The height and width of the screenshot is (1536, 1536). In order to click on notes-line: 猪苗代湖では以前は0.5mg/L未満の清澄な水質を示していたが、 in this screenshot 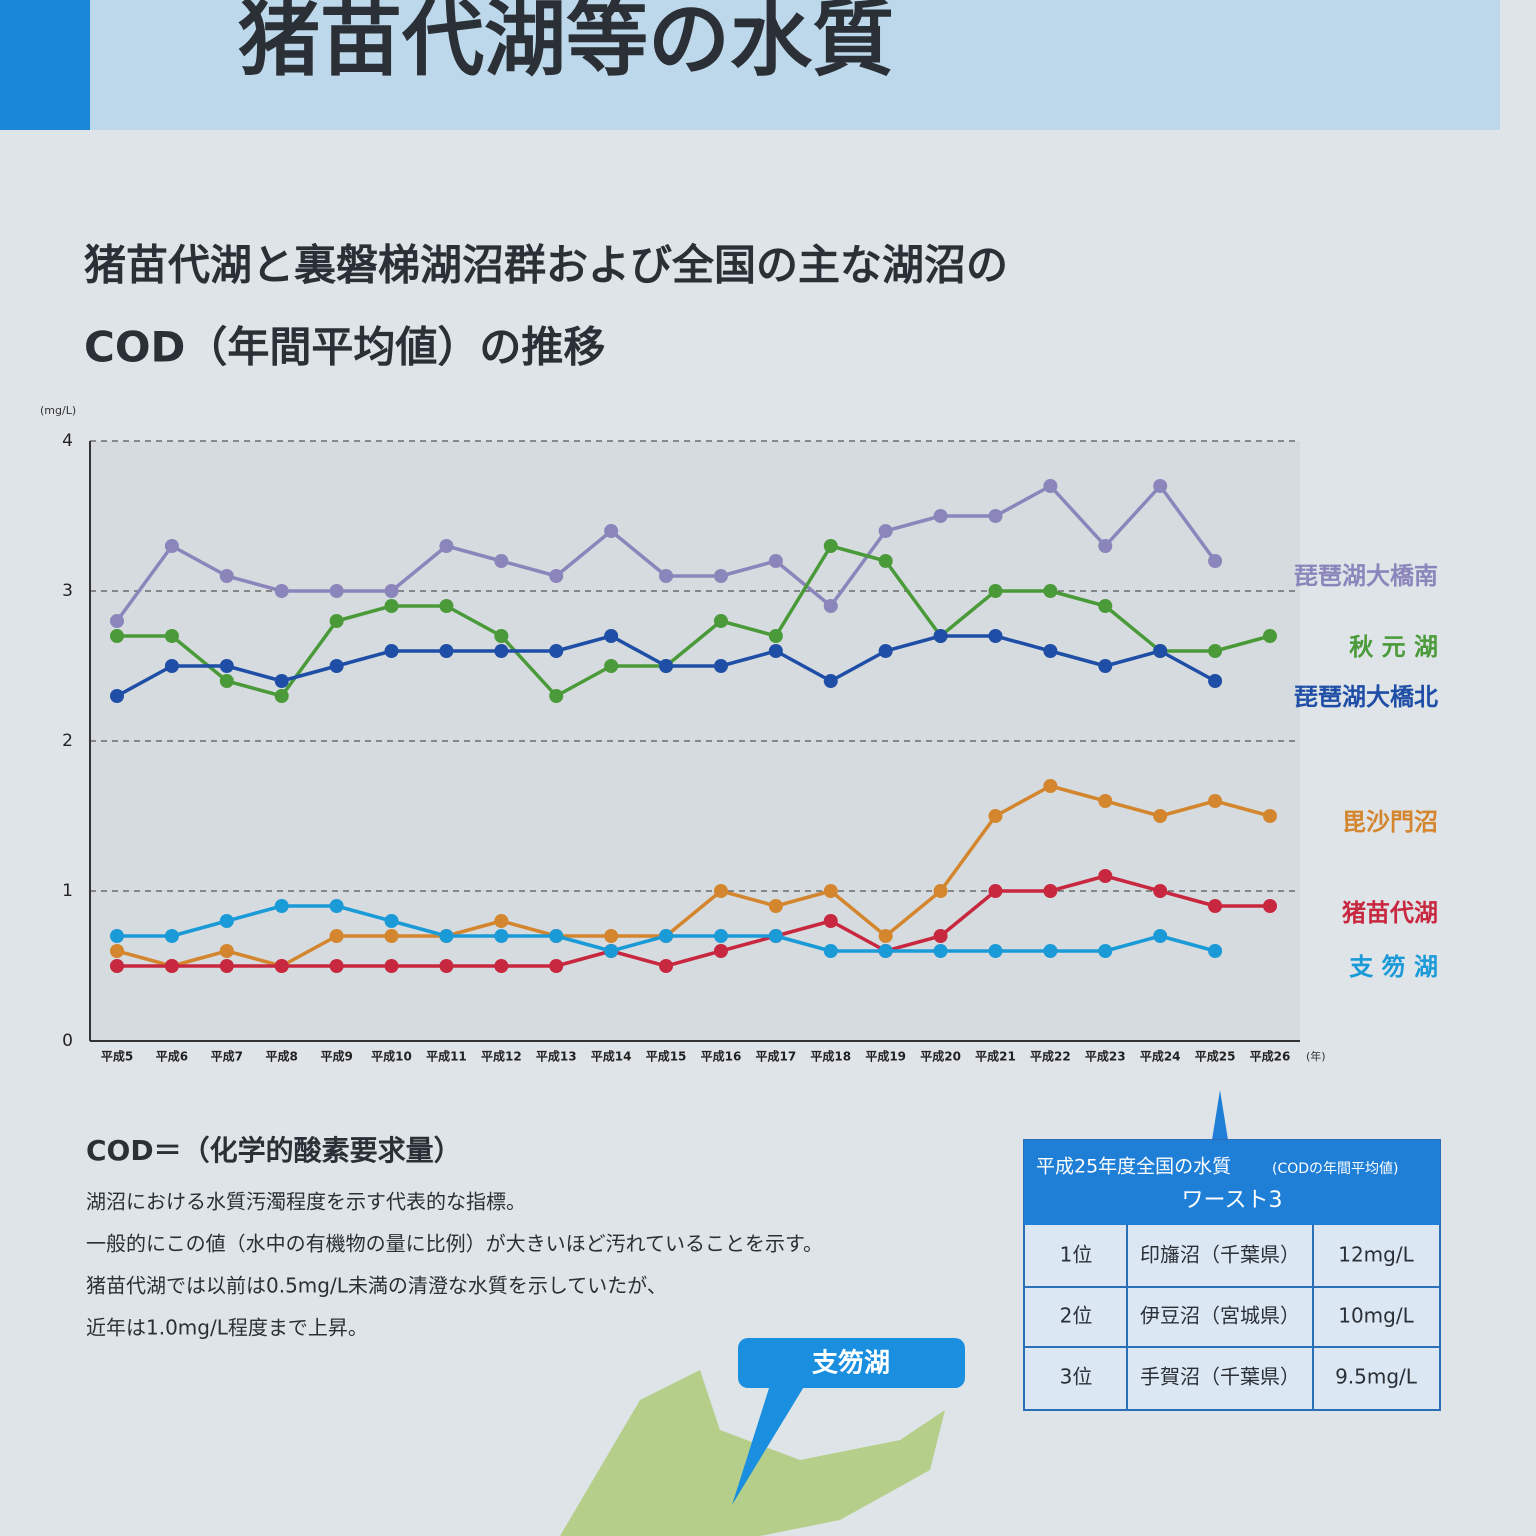, I will do `click(376, 1286)`.